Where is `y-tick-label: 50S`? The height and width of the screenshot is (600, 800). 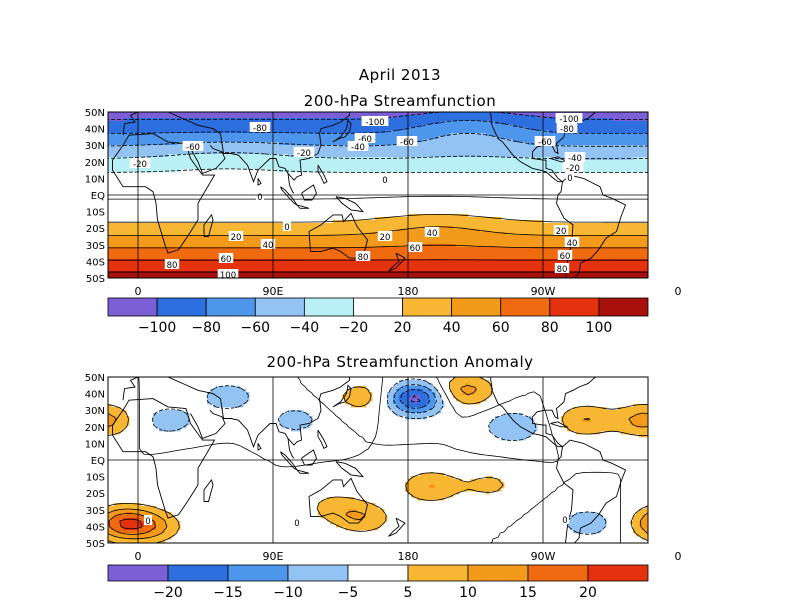
y-tick-label: 50S is located at coordinates (95, 279).